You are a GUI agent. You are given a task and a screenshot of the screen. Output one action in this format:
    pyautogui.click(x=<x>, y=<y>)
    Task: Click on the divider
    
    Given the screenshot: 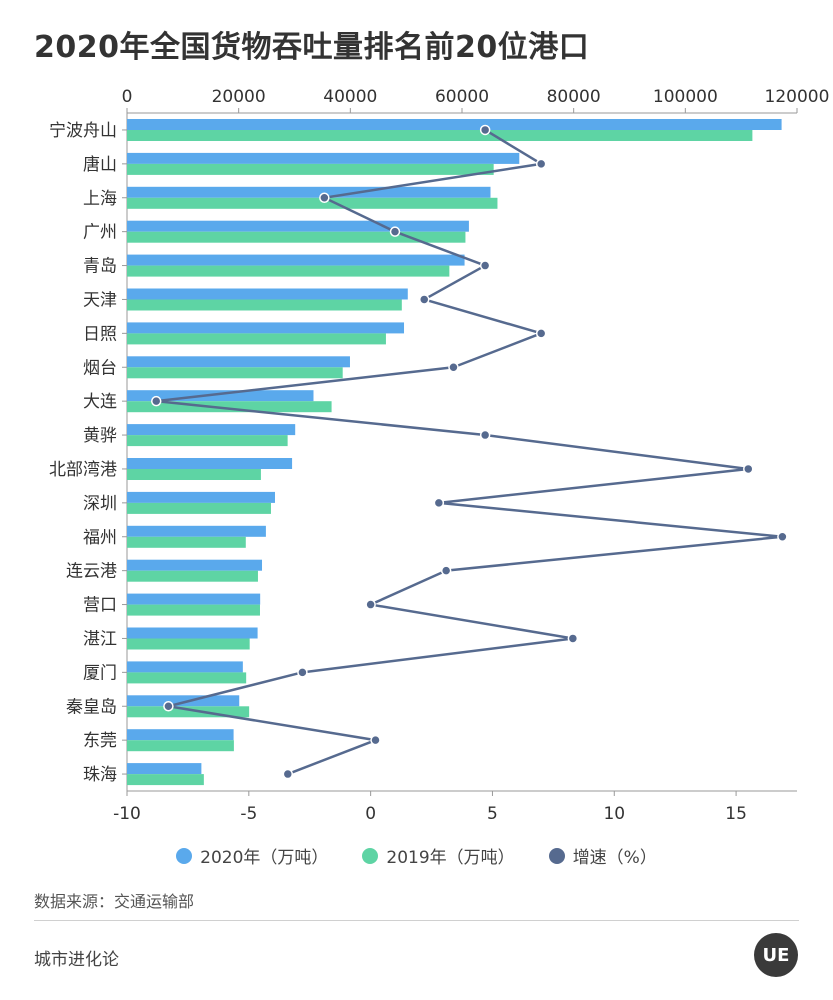 What is the action you would take?
    pyautogui.click(x=416, y=920)
    